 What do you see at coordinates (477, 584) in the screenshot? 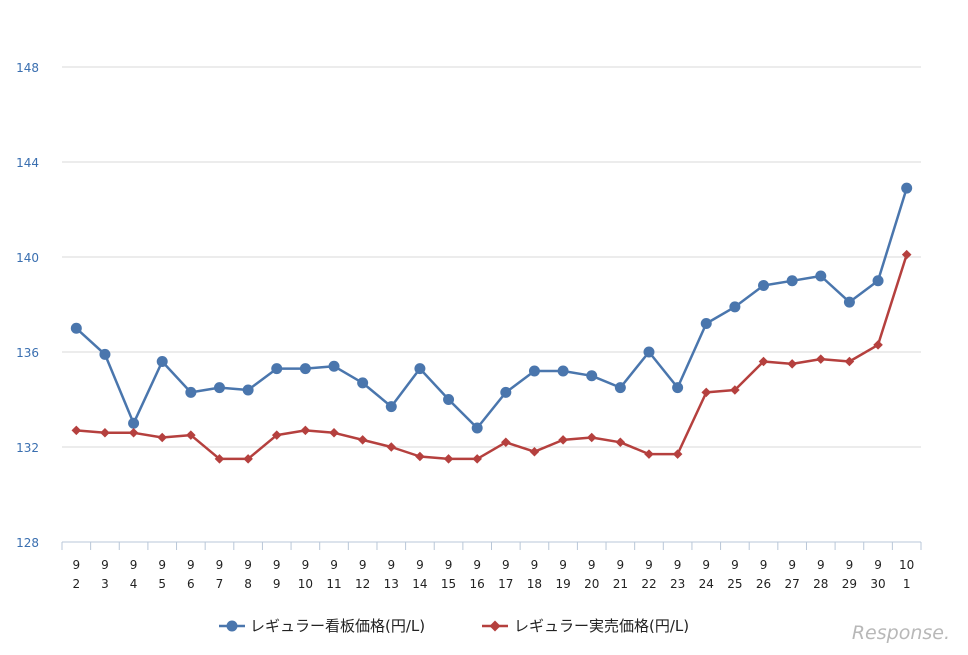
I see `x-tick-label: 16` at bounding box center [477, 584].